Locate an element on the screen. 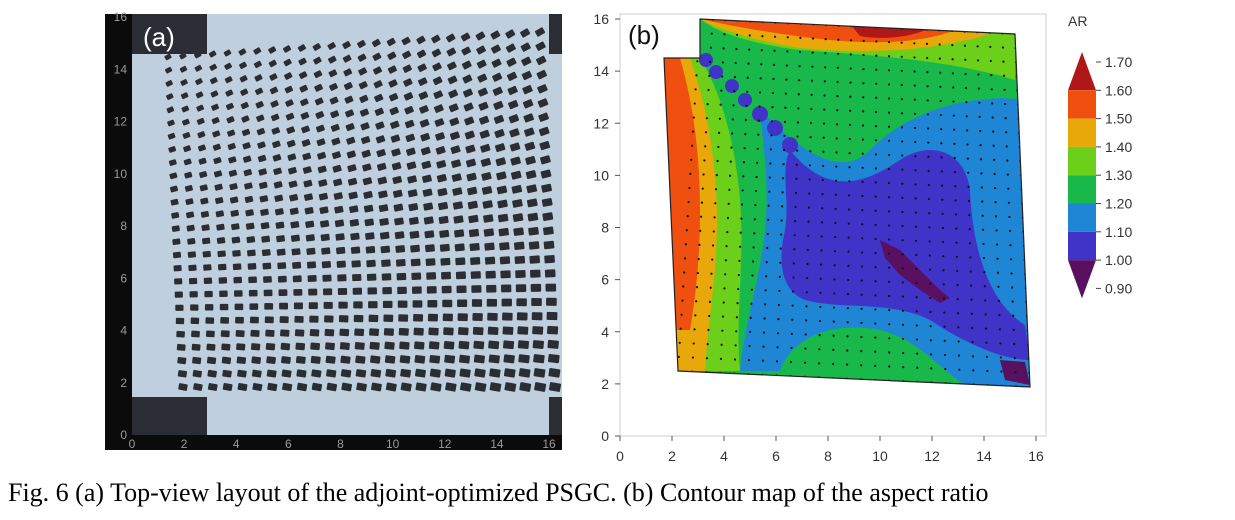  panel-a-y-tick-label: 6 is located at coordinates (123, 278).